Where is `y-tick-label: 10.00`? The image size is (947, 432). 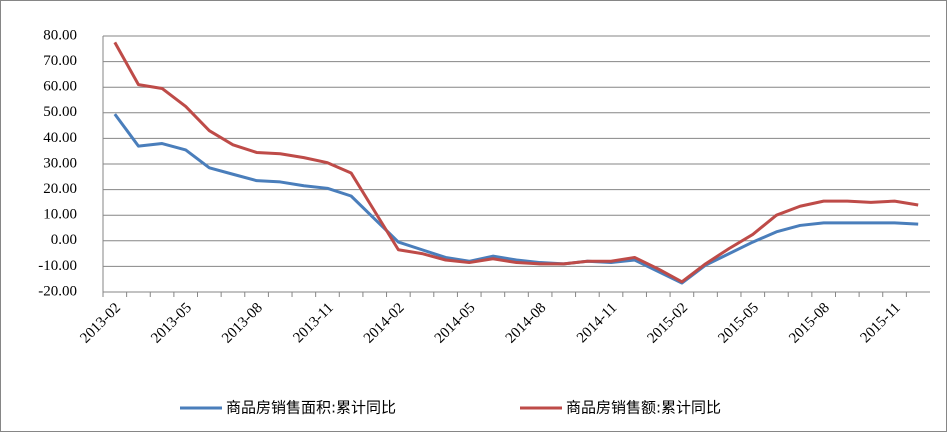
y-tick-label: 10.00 is located at coordinates (60, 215).